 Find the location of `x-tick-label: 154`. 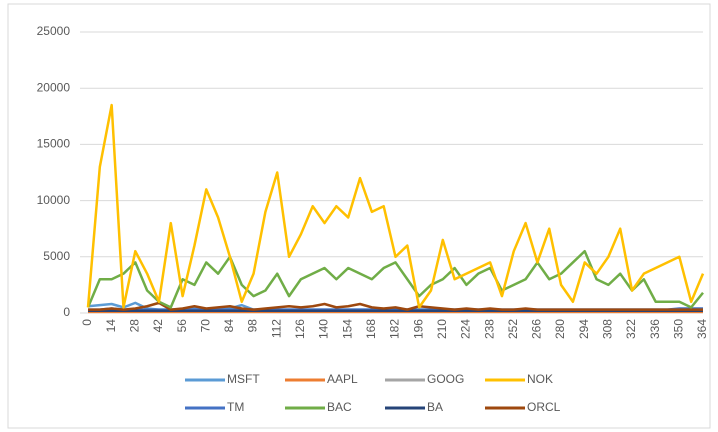

x-tick-label: 154 is located at coordinates (347, 329).